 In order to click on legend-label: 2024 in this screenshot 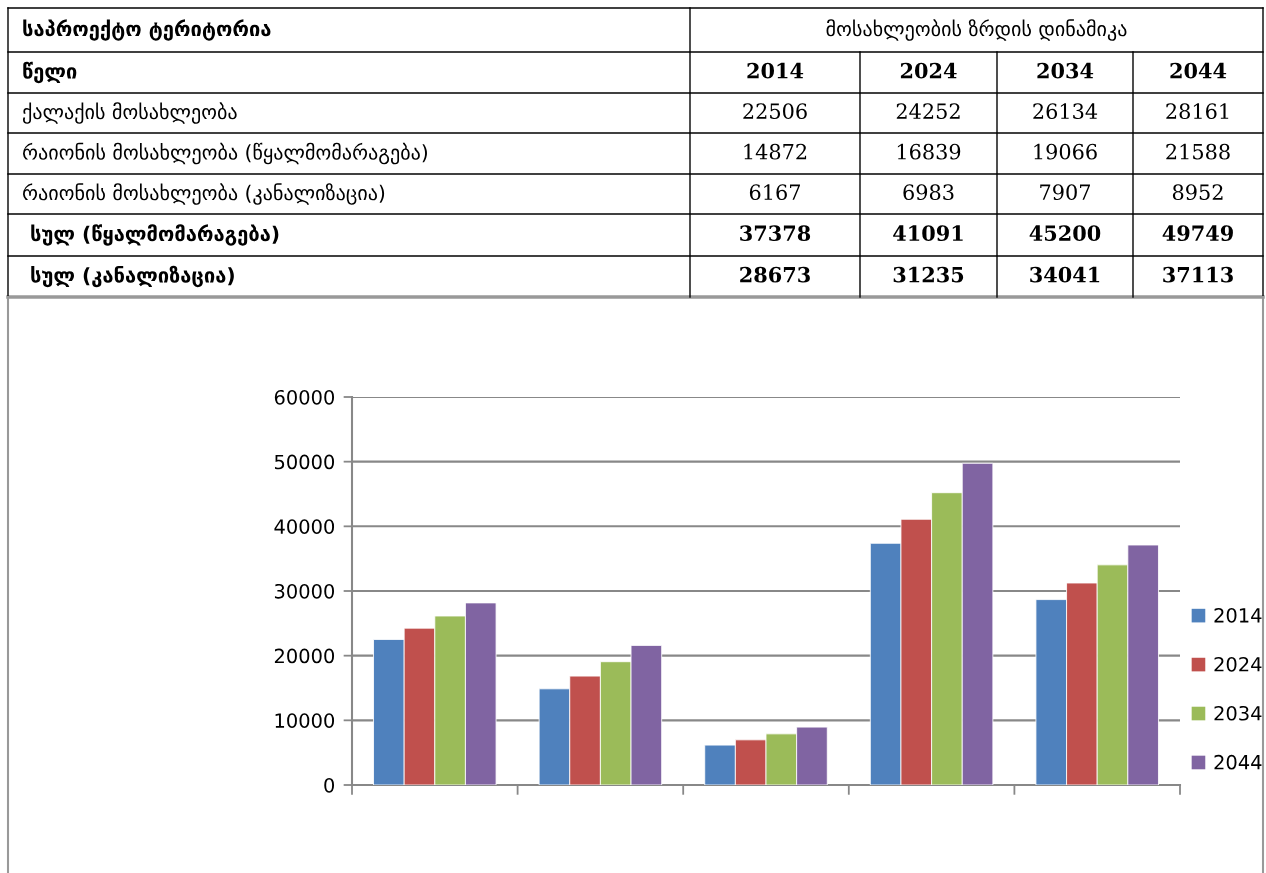, I will do `click(1238, 664)`.